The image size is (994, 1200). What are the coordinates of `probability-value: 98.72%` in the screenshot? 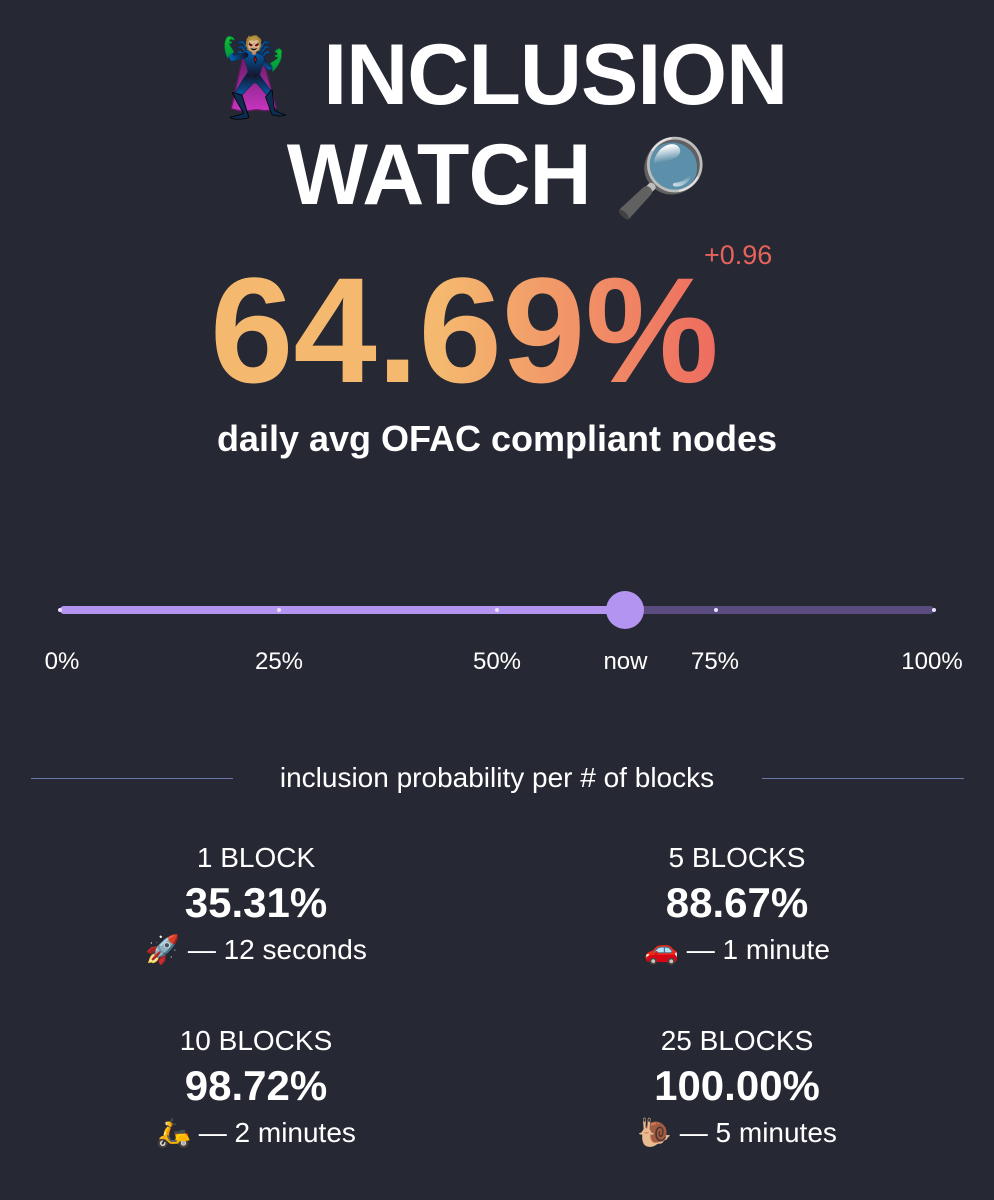 It's located at (256, 1085).